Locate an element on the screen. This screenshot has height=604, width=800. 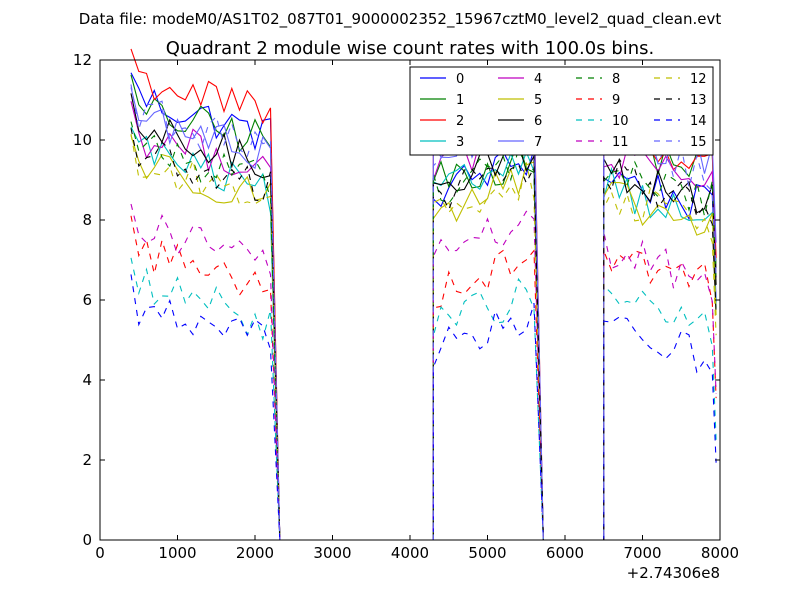
legend-label-13: 13 is located at coordinates (698, 100).